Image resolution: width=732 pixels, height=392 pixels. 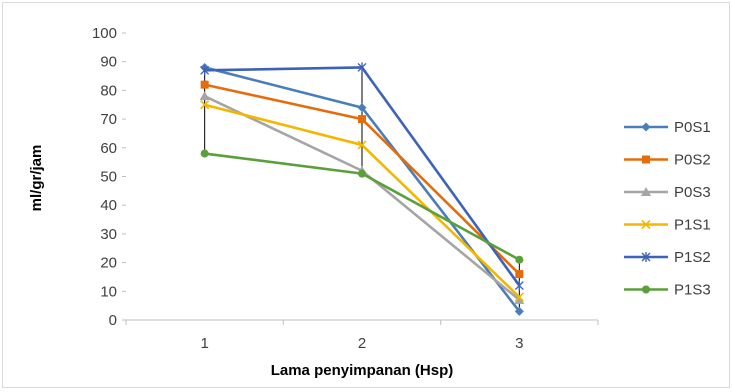 What do you see at coordinates (362, 343) in the screenshot?
I see `x-tick-label: 2` at bounding box center [362, 343].